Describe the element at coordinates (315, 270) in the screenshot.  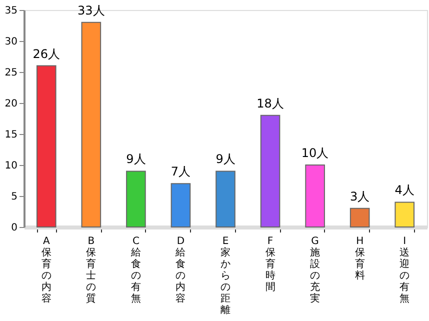
I see `x-tick-label: G 施設の充実` at that location.